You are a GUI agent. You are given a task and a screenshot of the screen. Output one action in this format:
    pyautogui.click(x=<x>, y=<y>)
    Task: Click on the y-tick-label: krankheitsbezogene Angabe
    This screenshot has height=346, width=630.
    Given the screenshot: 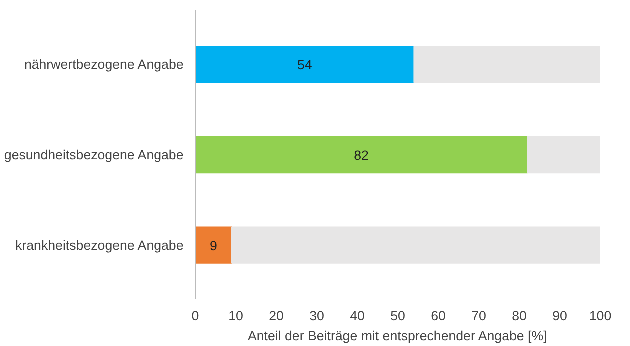 What is the action you would take?
    pyautogui.click(x=100, y=245)
    